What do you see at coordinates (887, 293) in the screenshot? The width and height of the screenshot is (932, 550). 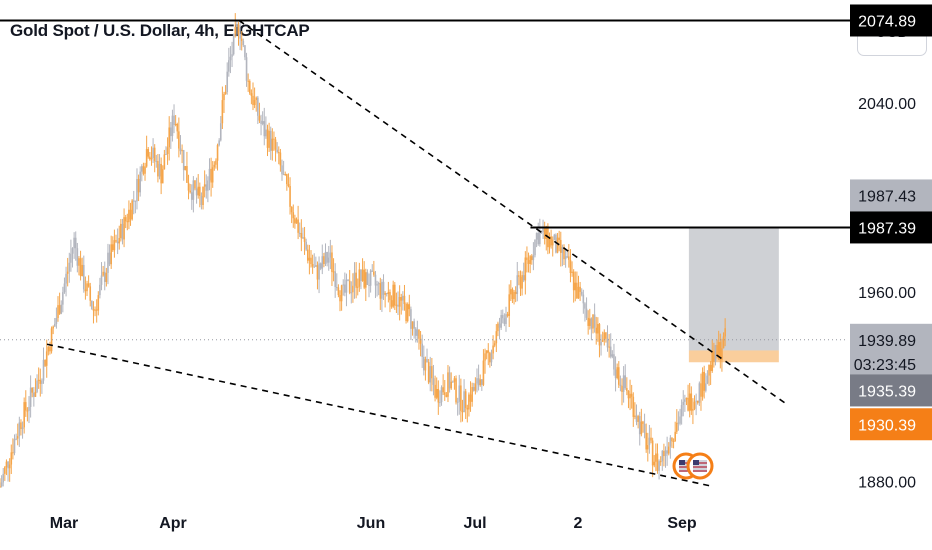 I see `y-tick-label: 1960.00` at bounding box center [887, 293].